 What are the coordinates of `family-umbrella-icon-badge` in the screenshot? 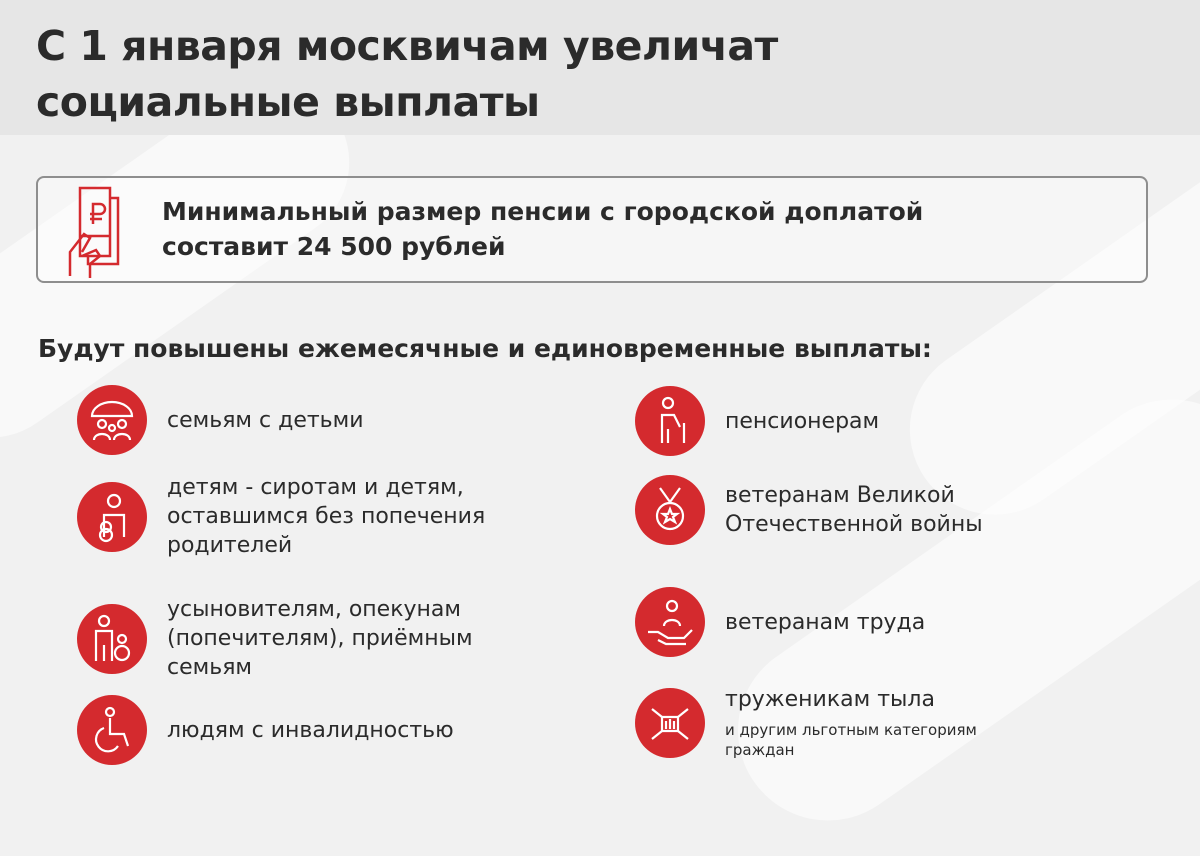 It's located at (112, 420).